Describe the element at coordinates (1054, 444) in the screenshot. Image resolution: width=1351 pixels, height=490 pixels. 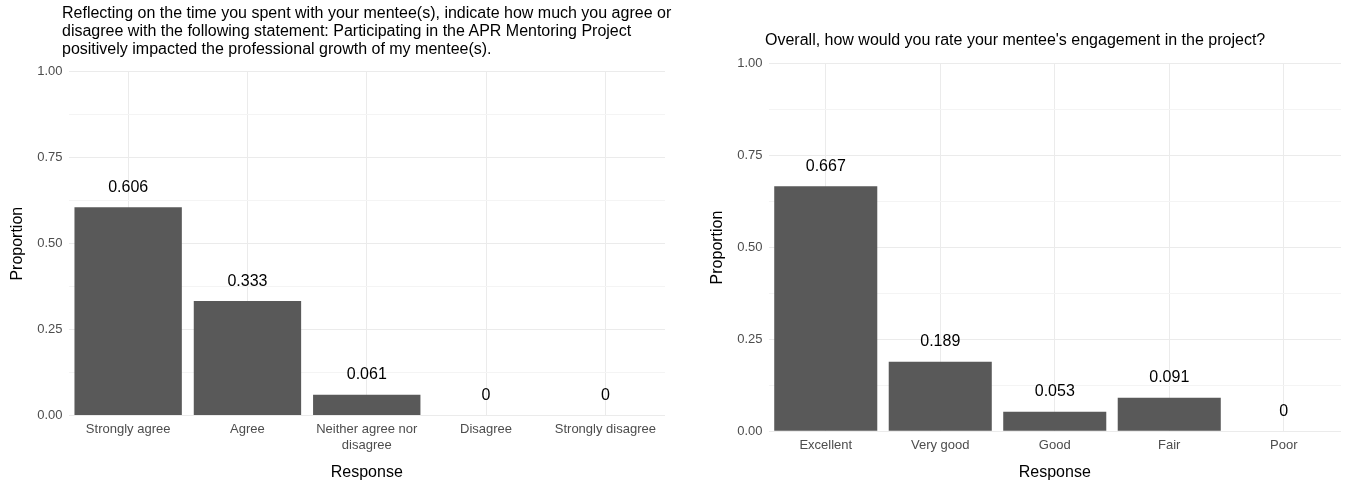
I see `x-tick-label: Good` at that location.